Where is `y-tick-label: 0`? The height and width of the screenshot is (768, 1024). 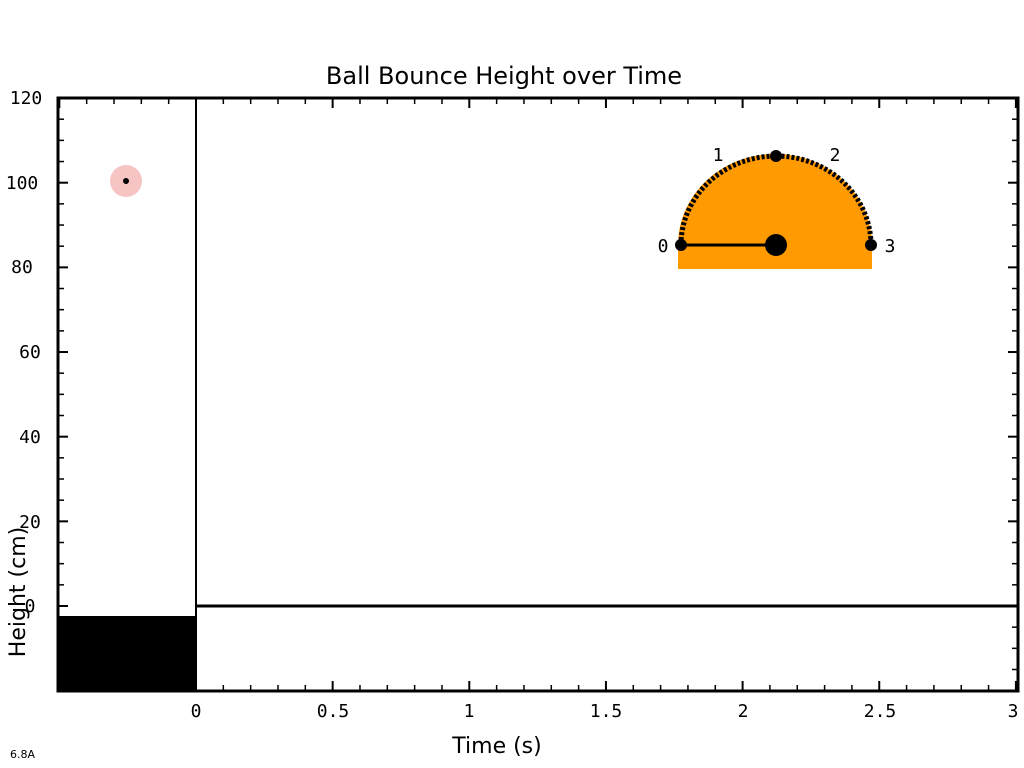
y-tick-label: 0 is located at coordinates (30, 606).